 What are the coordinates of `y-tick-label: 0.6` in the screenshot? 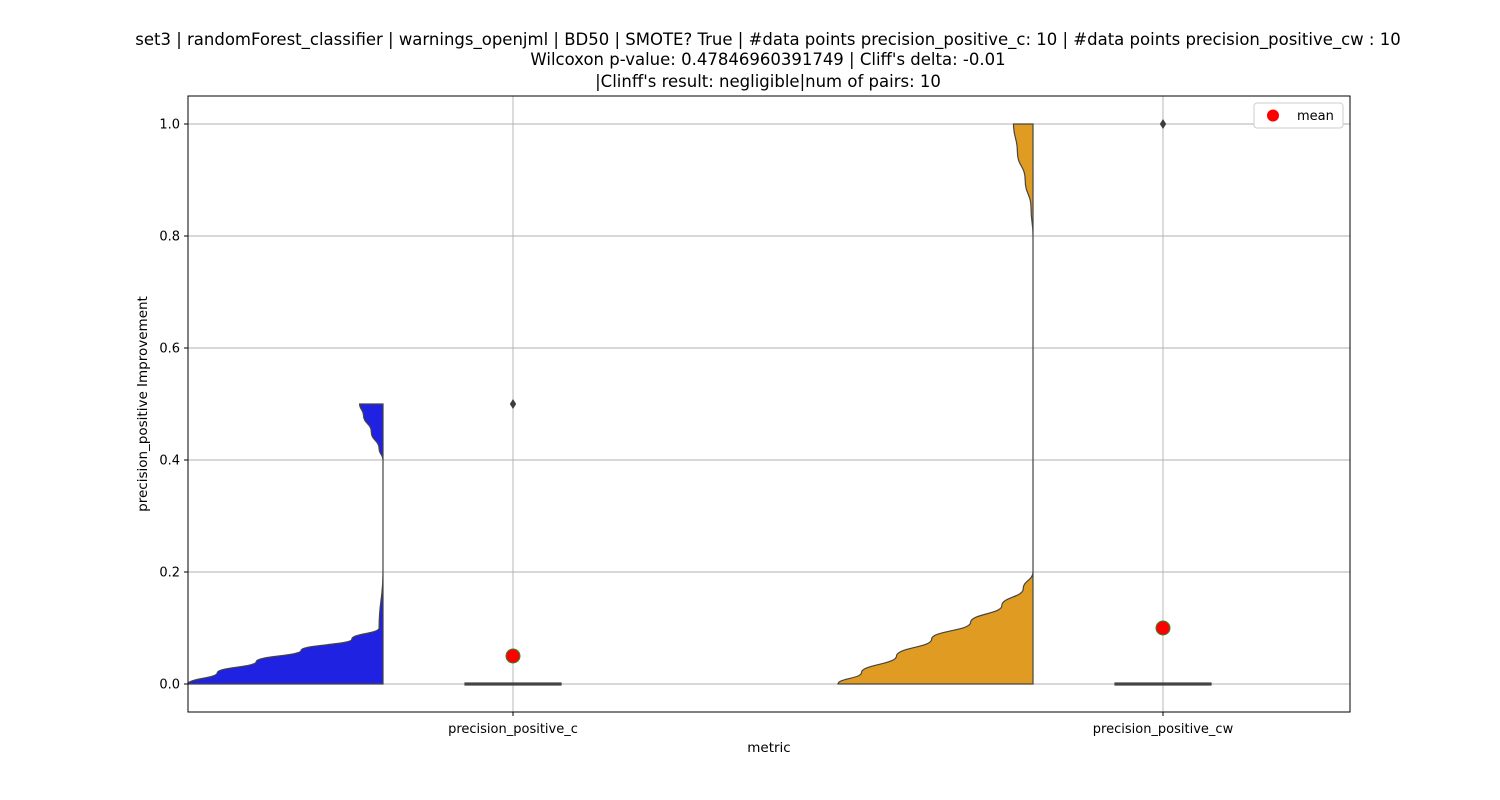 It's located at (169, 349).